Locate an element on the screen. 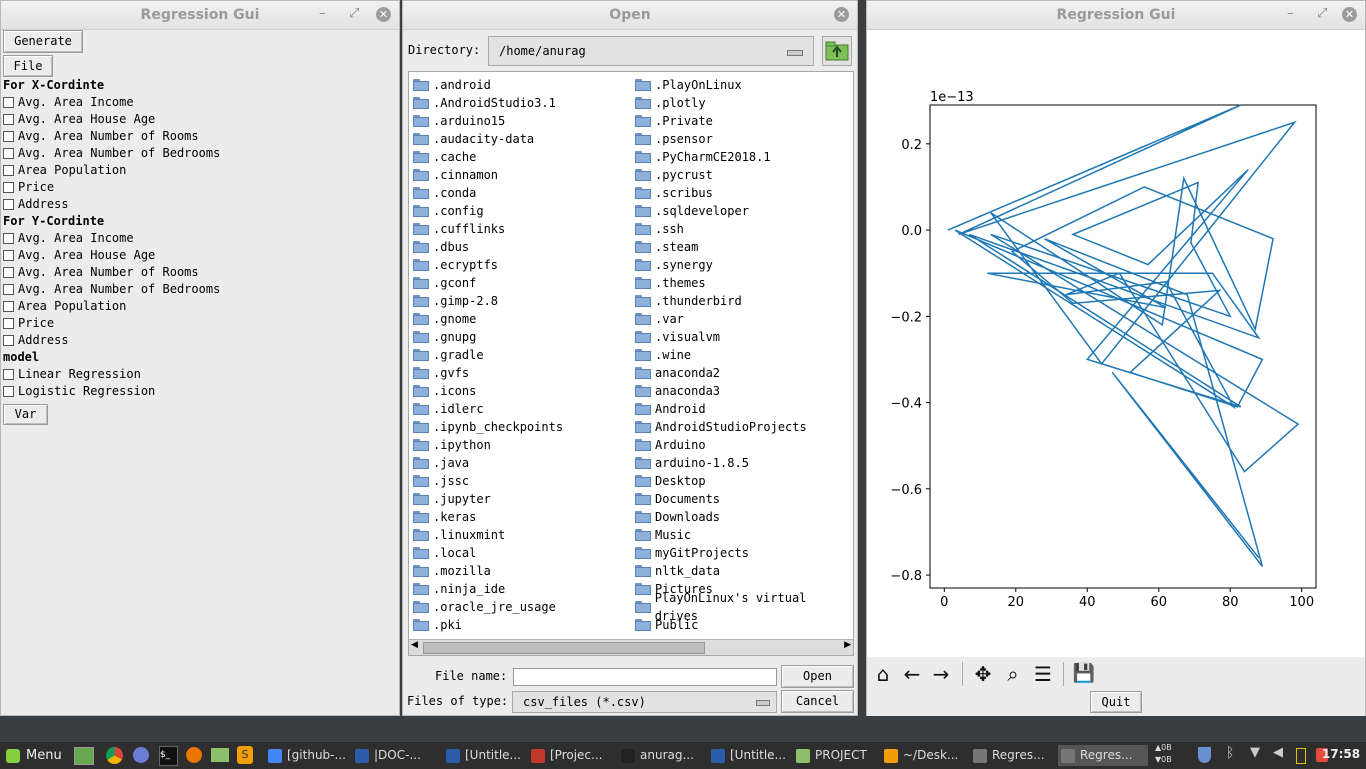  folder-item: anaconda3 is located at coordinates (744, 391).